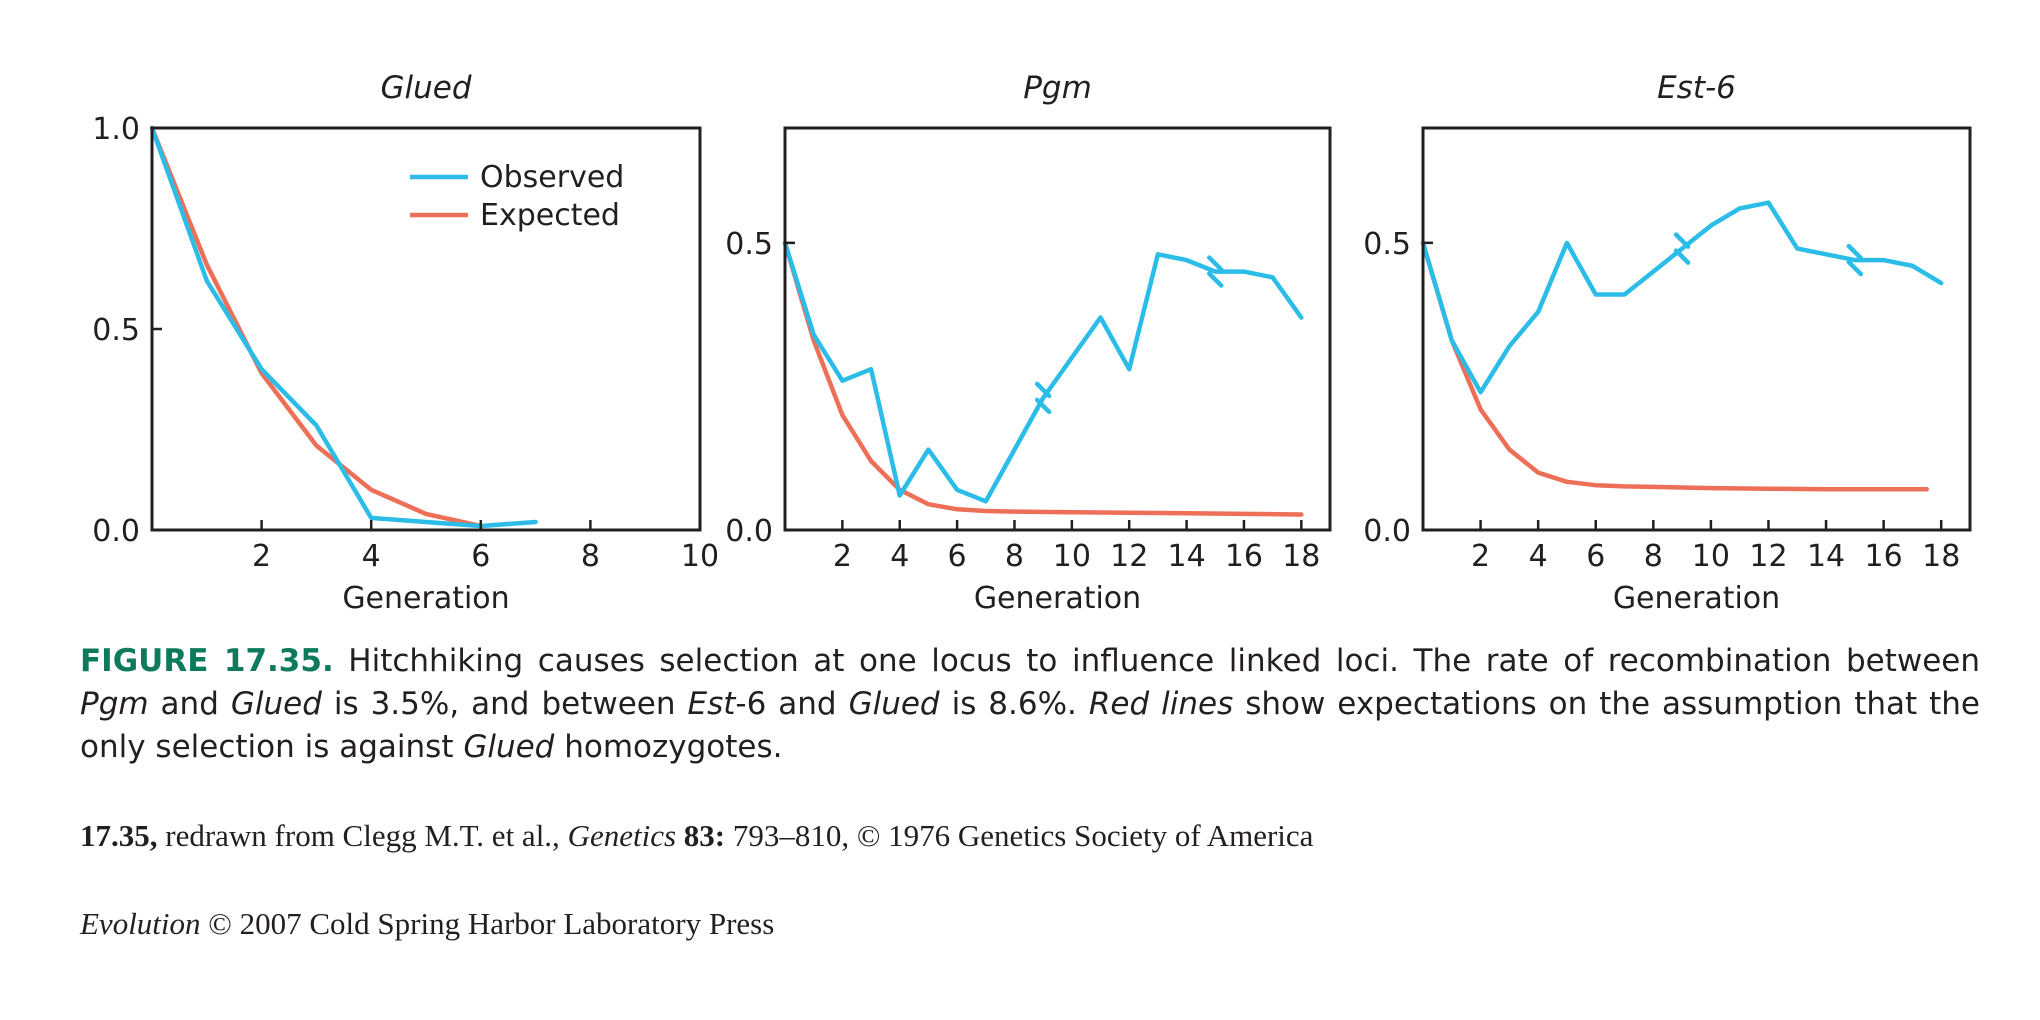 The image size is (2040, 1020). I want to click on caption-label: FIGURE 17.35., so click(207, 661).